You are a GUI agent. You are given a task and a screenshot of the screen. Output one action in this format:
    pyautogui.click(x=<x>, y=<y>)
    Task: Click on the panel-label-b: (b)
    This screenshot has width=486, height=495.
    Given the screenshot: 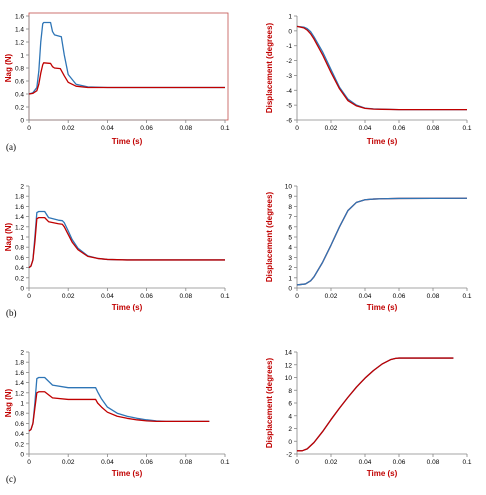 What is the action you would take?
    pyautogui.click(x=11, y=313)
    